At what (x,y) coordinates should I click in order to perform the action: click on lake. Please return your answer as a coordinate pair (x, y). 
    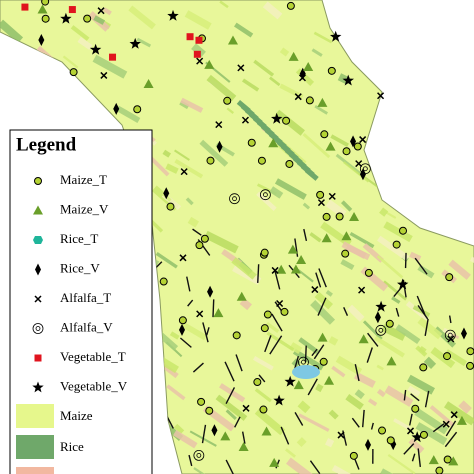
    Looking at the image, I should click on (306, 372).